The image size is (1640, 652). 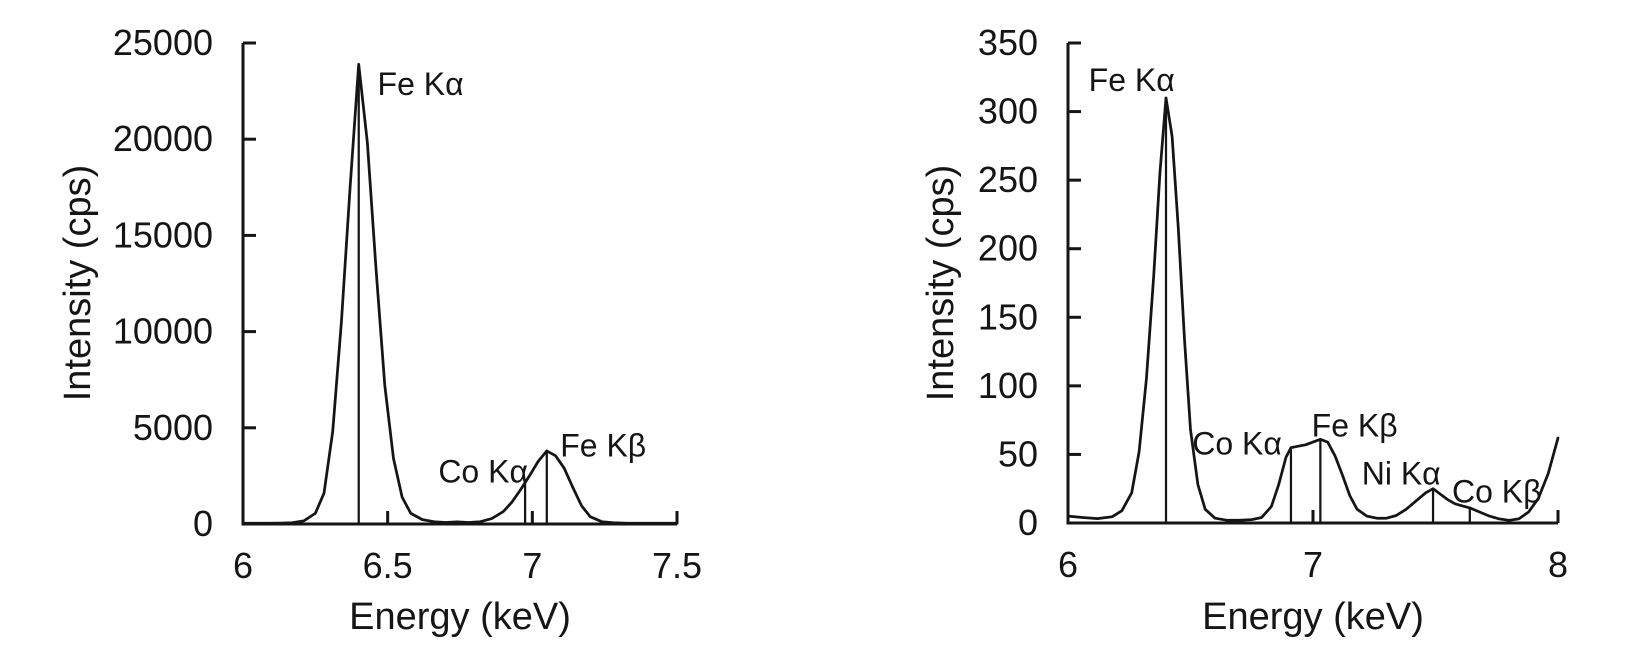 I want to click on x-tick-label: 6.5, so click(x=388, y=565).